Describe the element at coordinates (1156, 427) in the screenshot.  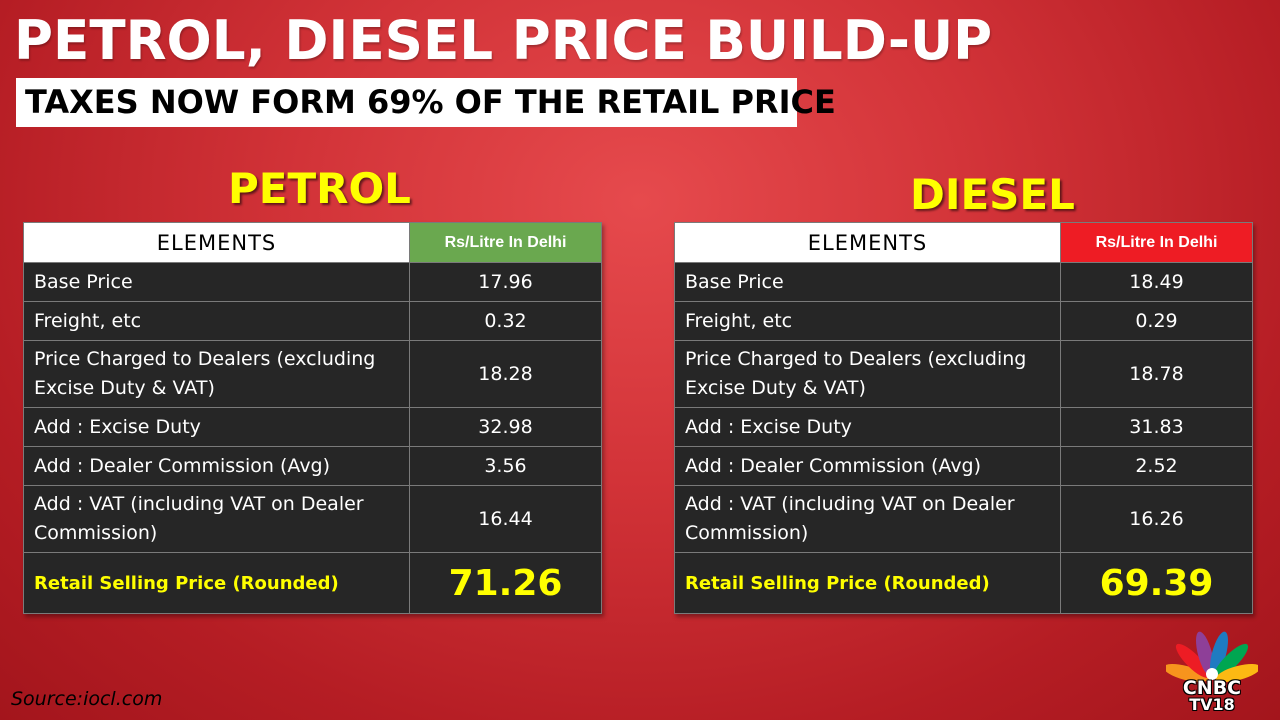
I see `row-value: 31.83` at that location.